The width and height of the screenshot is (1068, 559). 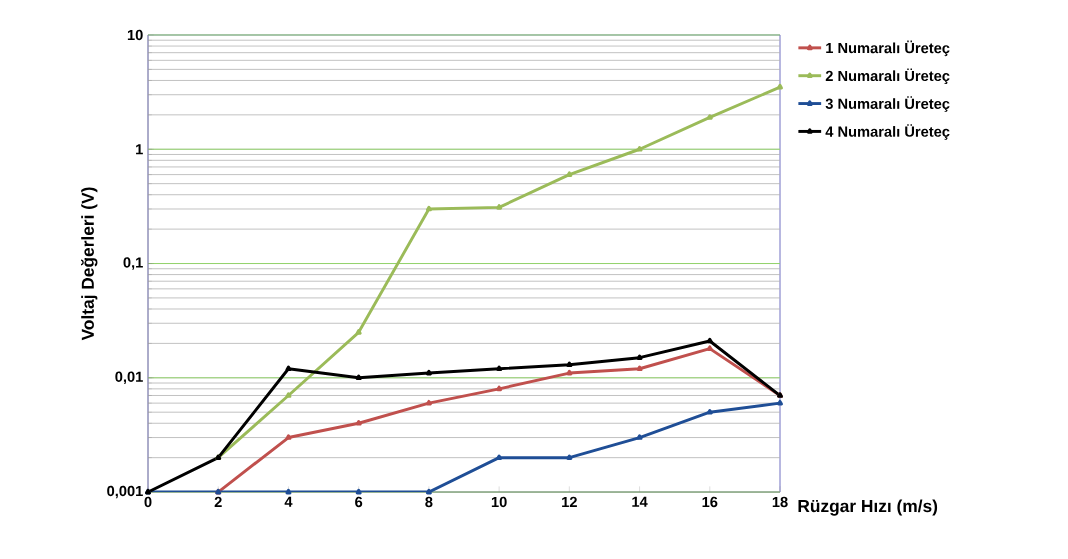 I want to click on y-tick-label: 0,1, so click(x=133, y=263).